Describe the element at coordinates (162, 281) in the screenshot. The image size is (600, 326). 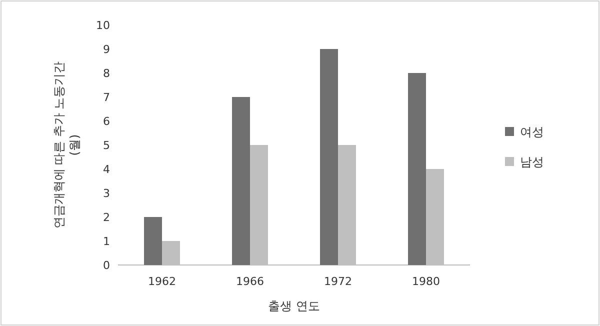
I see `x-tick-label: 1962` at that location.